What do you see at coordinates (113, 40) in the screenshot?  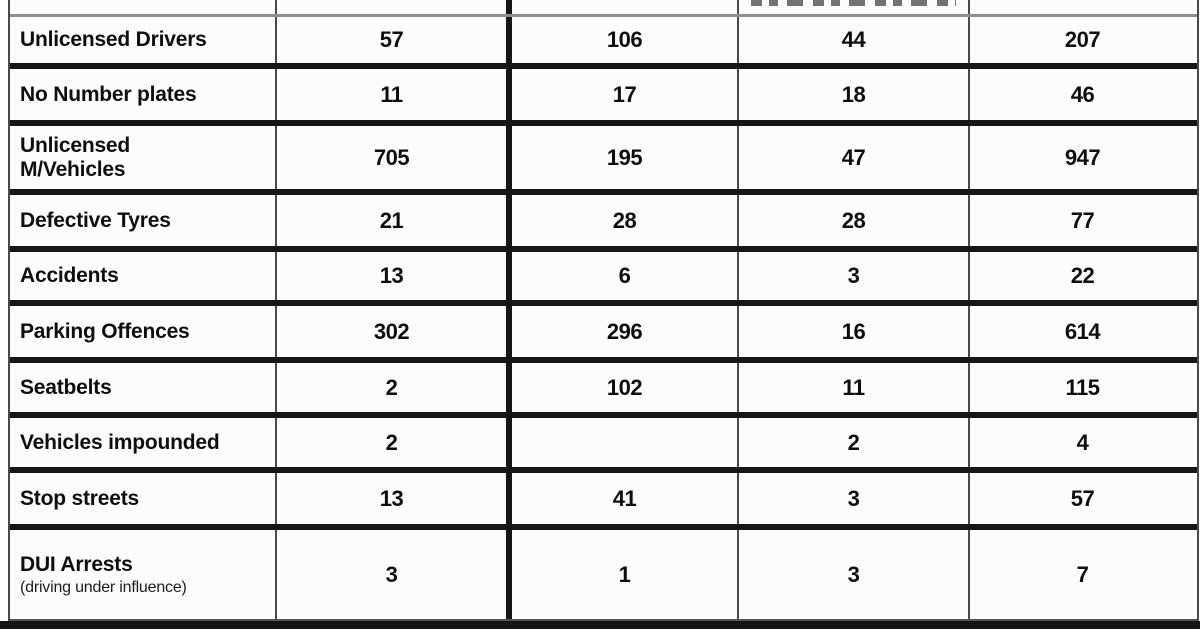 I see `row-label: Unlicensed Drivers` at bounding box center [113, 40].